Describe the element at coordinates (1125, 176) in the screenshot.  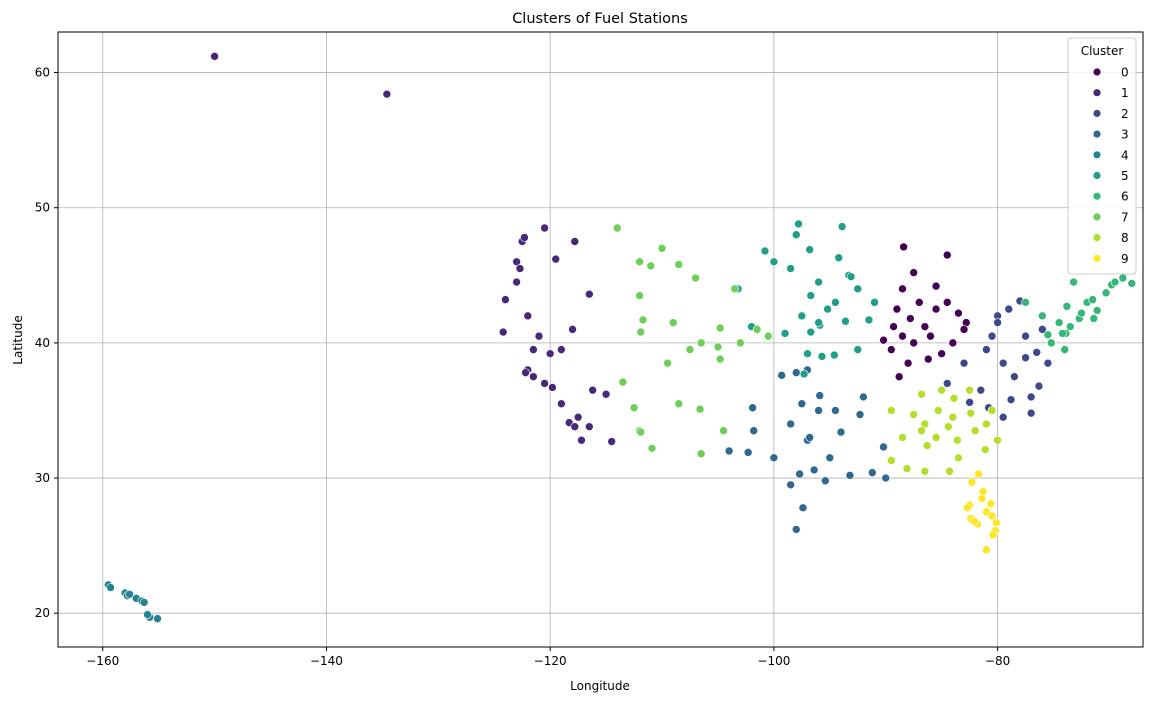
I see `legend-label: 5` at that location.